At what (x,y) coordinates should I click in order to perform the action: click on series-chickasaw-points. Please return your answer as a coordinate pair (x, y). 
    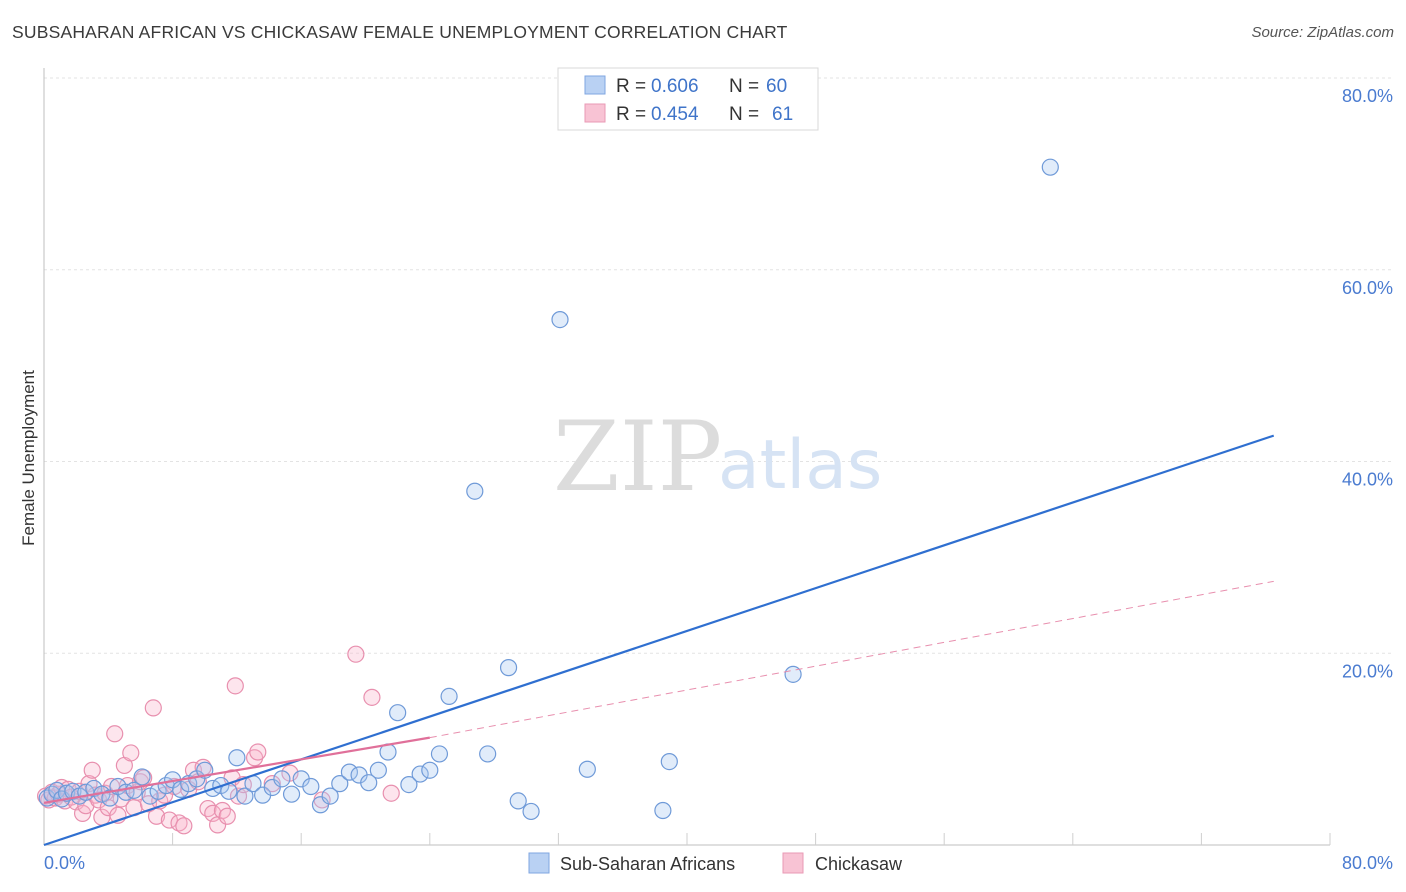
    Looking at the image, I should click on (218, 740).